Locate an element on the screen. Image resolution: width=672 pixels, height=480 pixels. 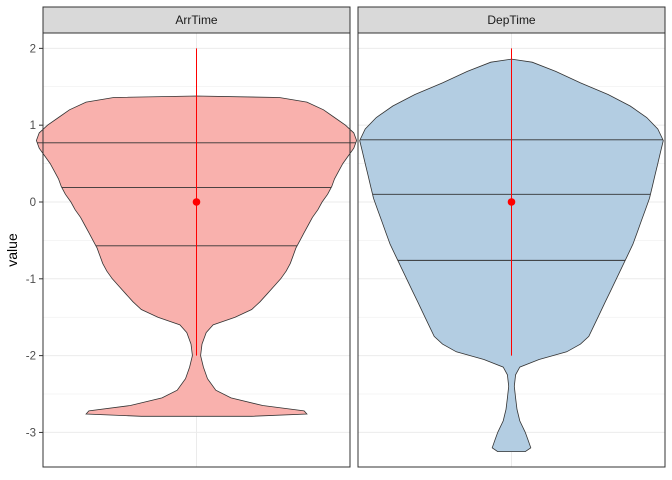
facet-label-arrtime: ArrTime is located at coordinates (196, 20).